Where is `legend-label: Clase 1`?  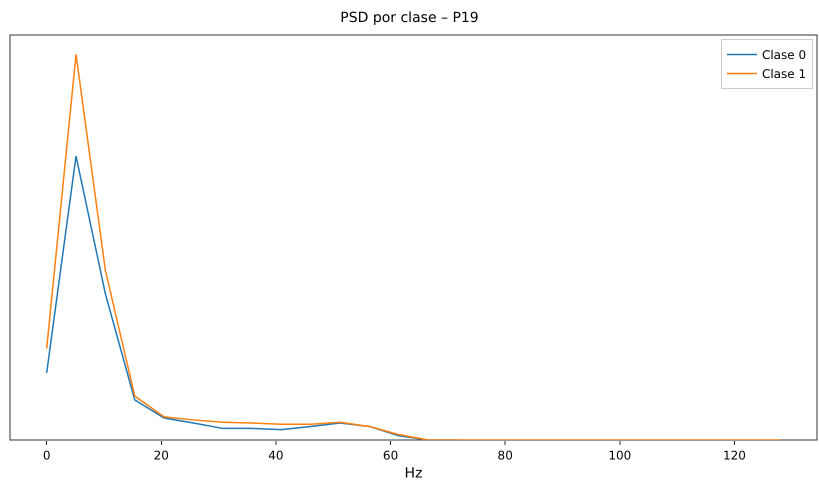
legend-label: Clase 1 is located at coordinates (784, 74).